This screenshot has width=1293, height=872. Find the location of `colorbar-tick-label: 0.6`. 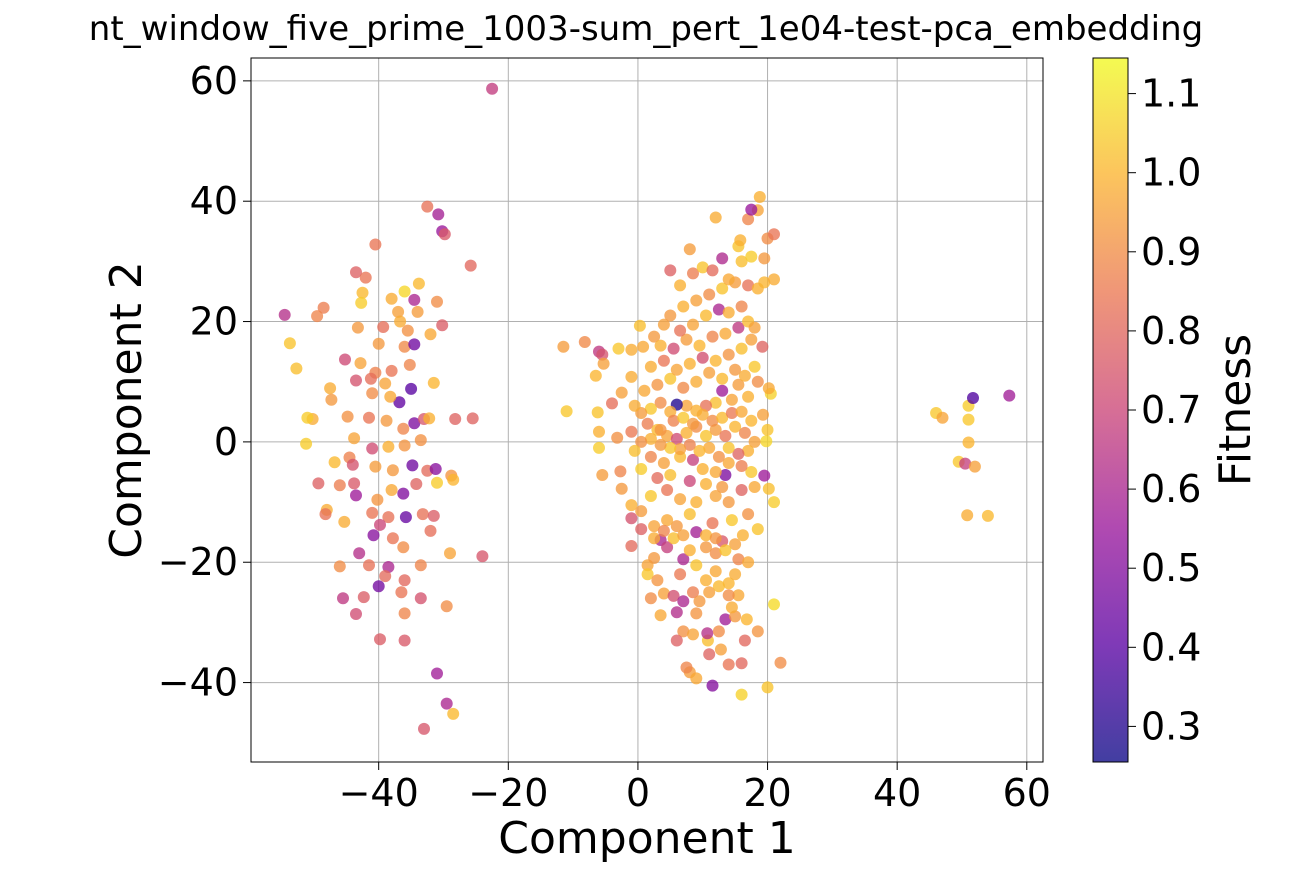

colorbar-tick-label: 0.6 is located at coordinates (1171, 489).